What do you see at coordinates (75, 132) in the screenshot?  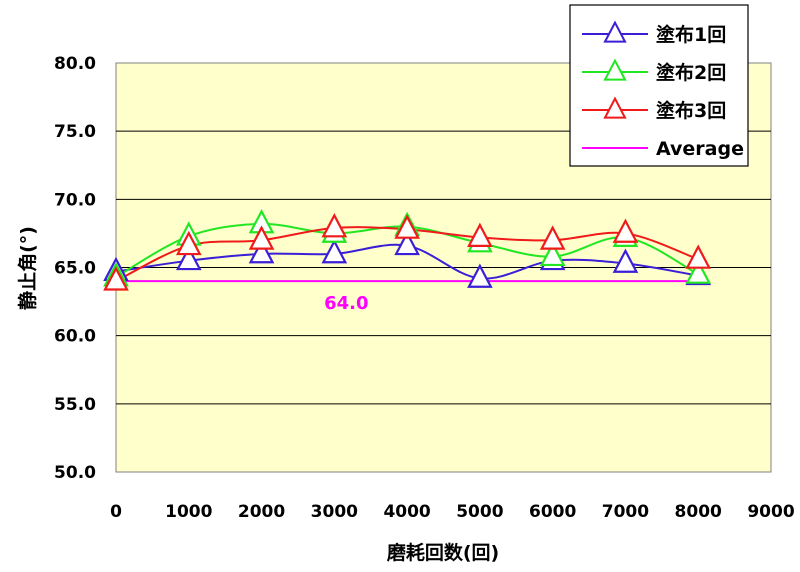 I see `y-tick-label: 75.0` at bounding box center [75, 132].